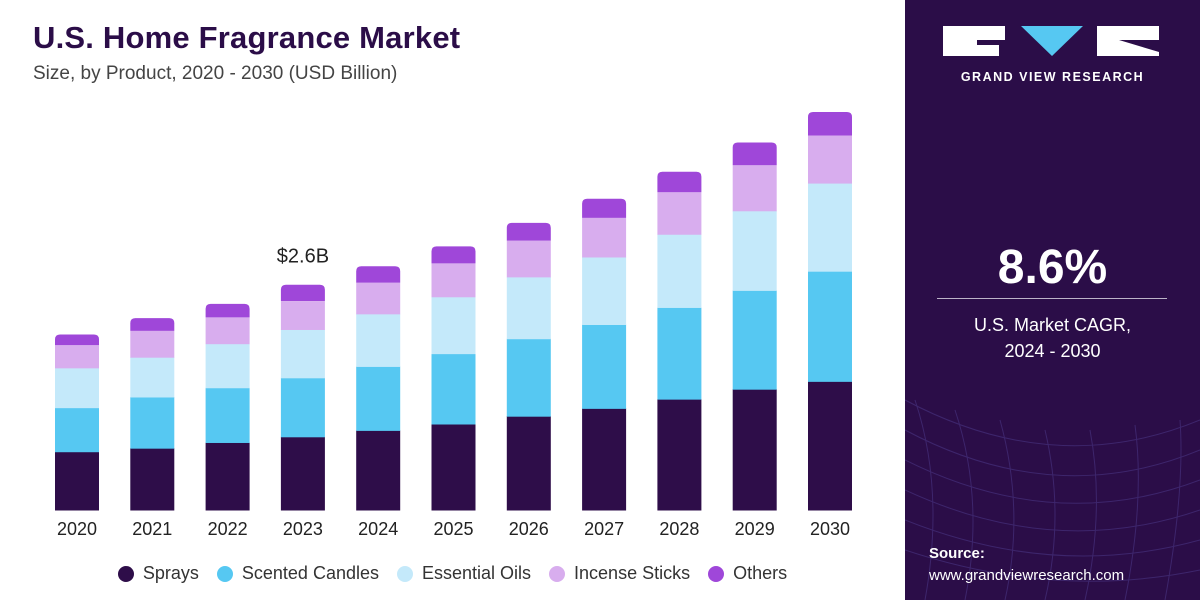 This screenshot has width=1200, height=600. Describe the element at coordinates (604, 291) in the screenshot. I see `bar-segment-essential-oils-2027` at that location.